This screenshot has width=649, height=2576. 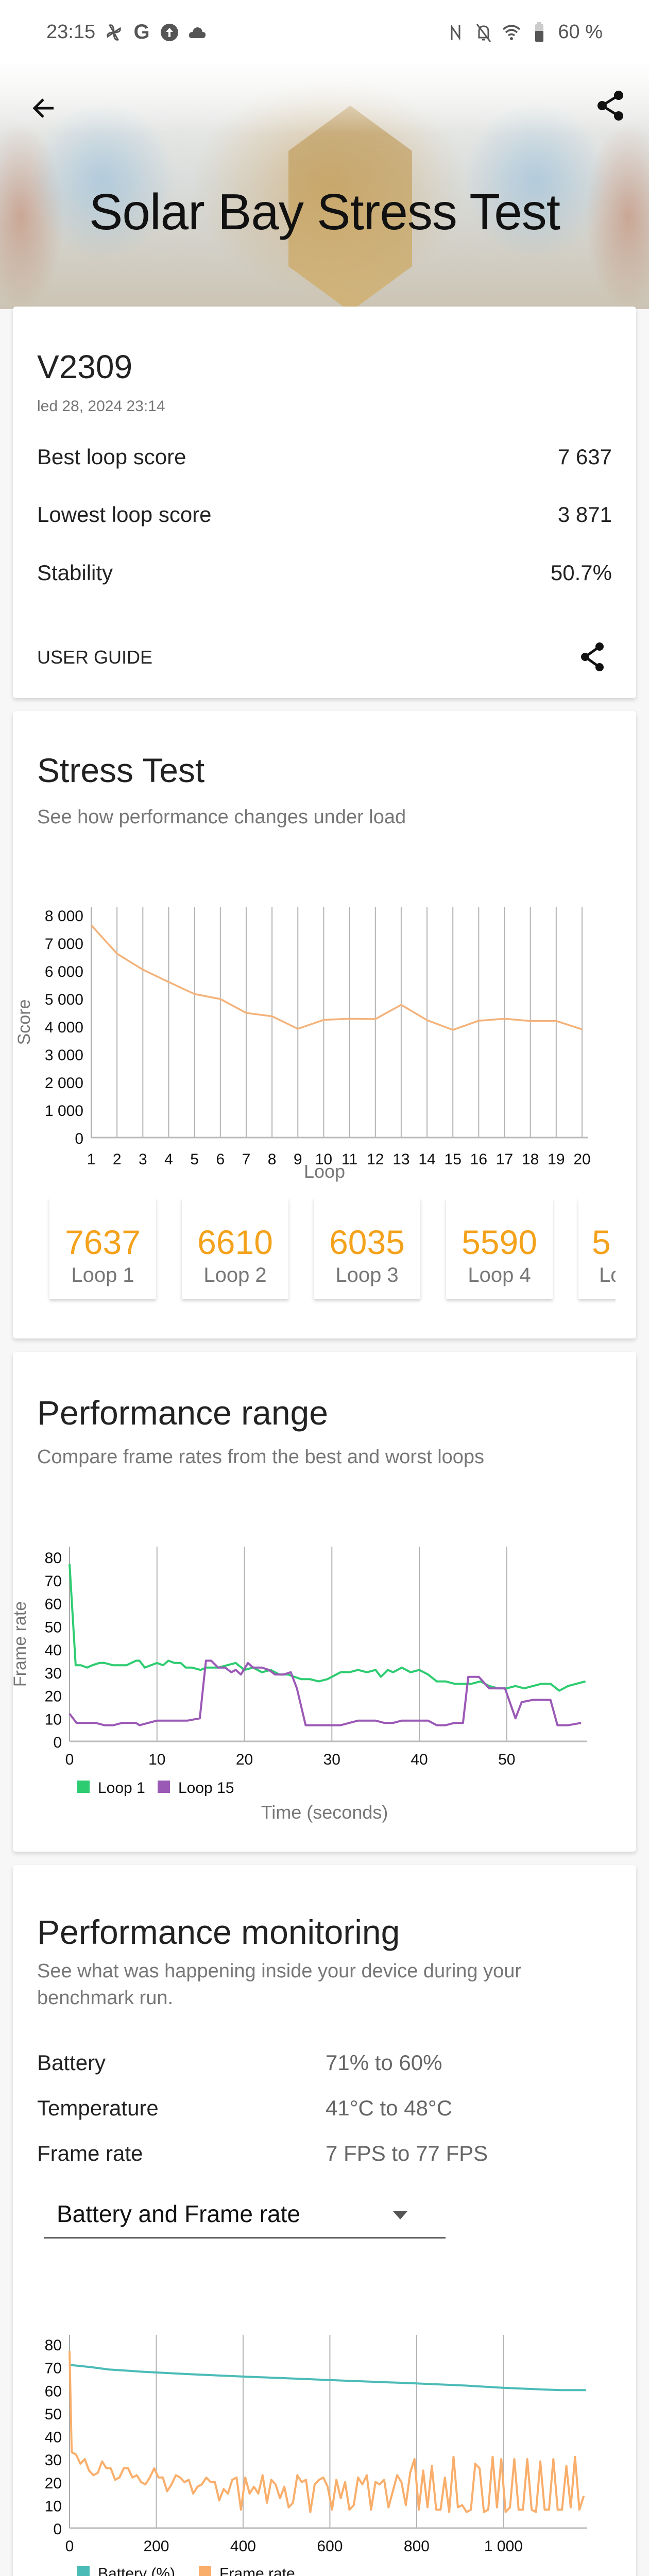 What do you see at coordinates (98, 2108) in the screenshot?
I see `stat-label: Temperature` at bounding box center [98, 2108].